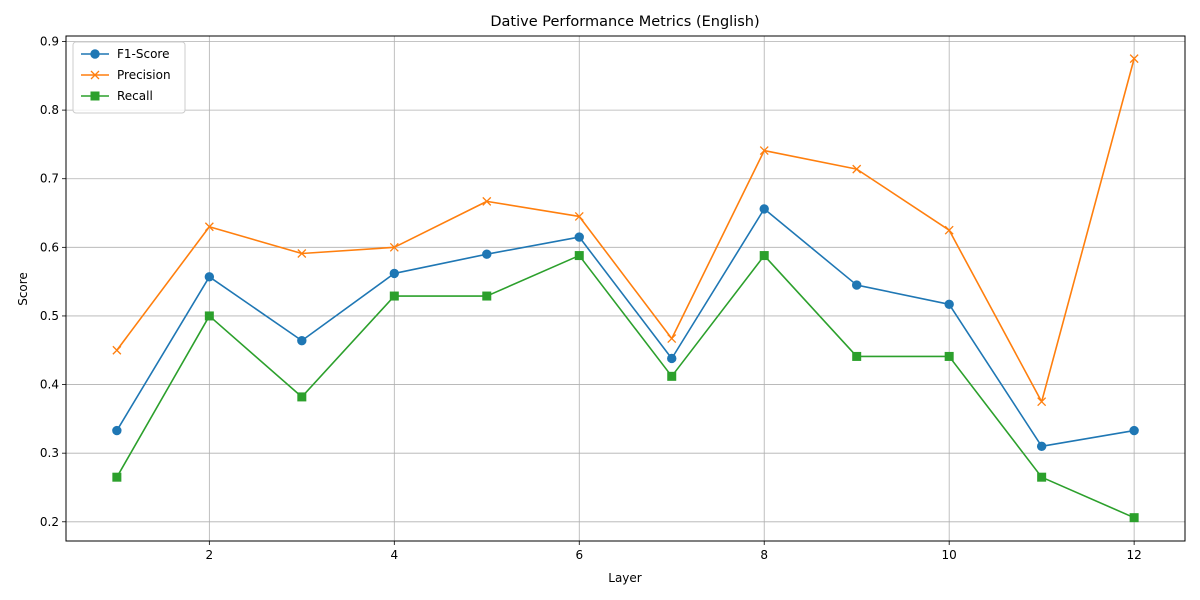  What do you see at coordinates (394, 555) in the screenshot?
I see `x-tick-label: 4` at bounding box center [394, 555].